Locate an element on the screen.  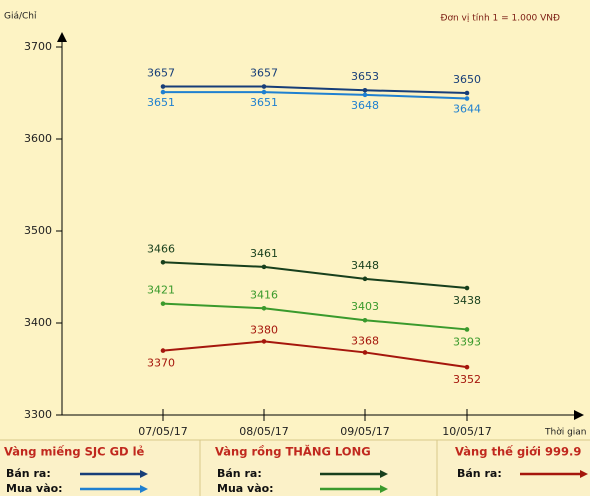
x-axis-label: Thời gian is located at coordinates (565, 432).